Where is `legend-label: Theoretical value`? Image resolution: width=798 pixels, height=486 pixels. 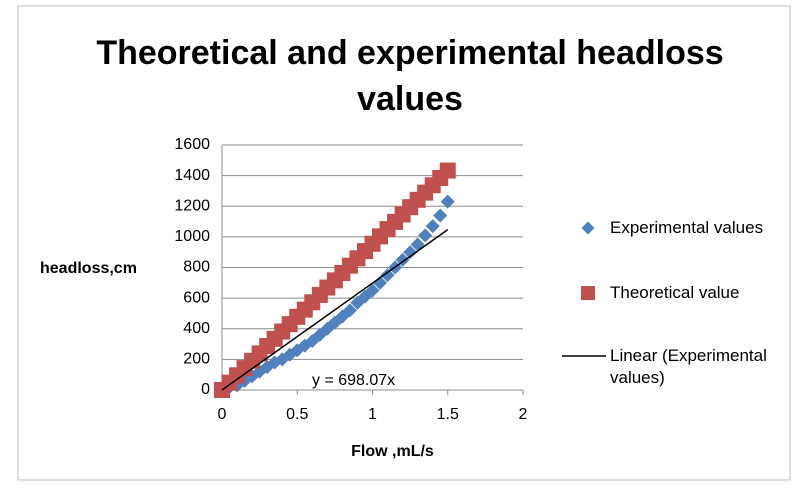
legend-label: Theoretical value is located at coordinates (675, 292).